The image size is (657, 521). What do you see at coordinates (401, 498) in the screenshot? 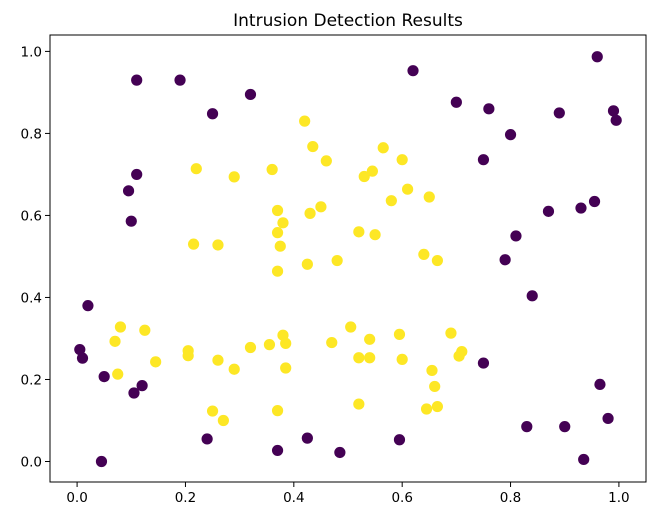
I see `x-tick-label: 0.6` at bounding box center [401, 498].